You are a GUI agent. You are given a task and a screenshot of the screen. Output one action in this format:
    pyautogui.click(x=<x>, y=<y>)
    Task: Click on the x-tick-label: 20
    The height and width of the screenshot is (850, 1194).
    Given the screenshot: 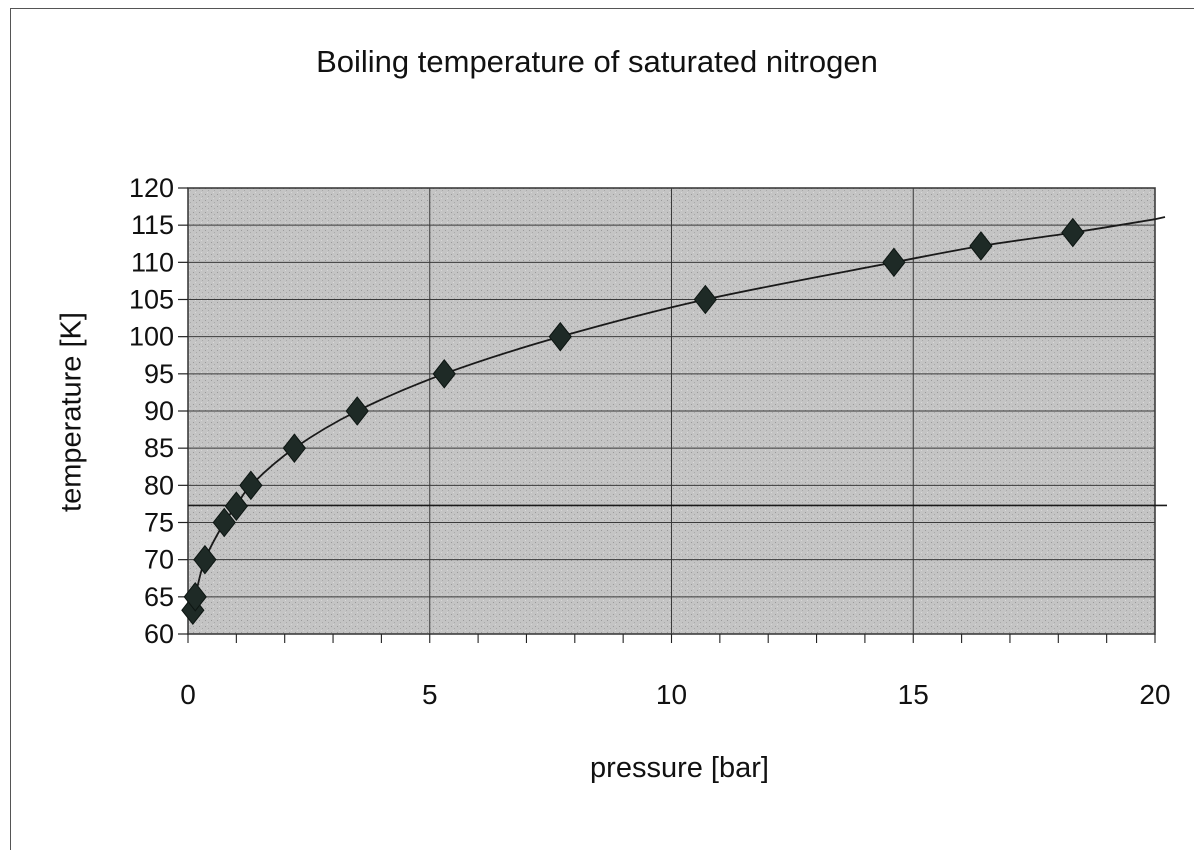 What is the action you would take?
    pyautogui.click(x=1154, y=694)
    